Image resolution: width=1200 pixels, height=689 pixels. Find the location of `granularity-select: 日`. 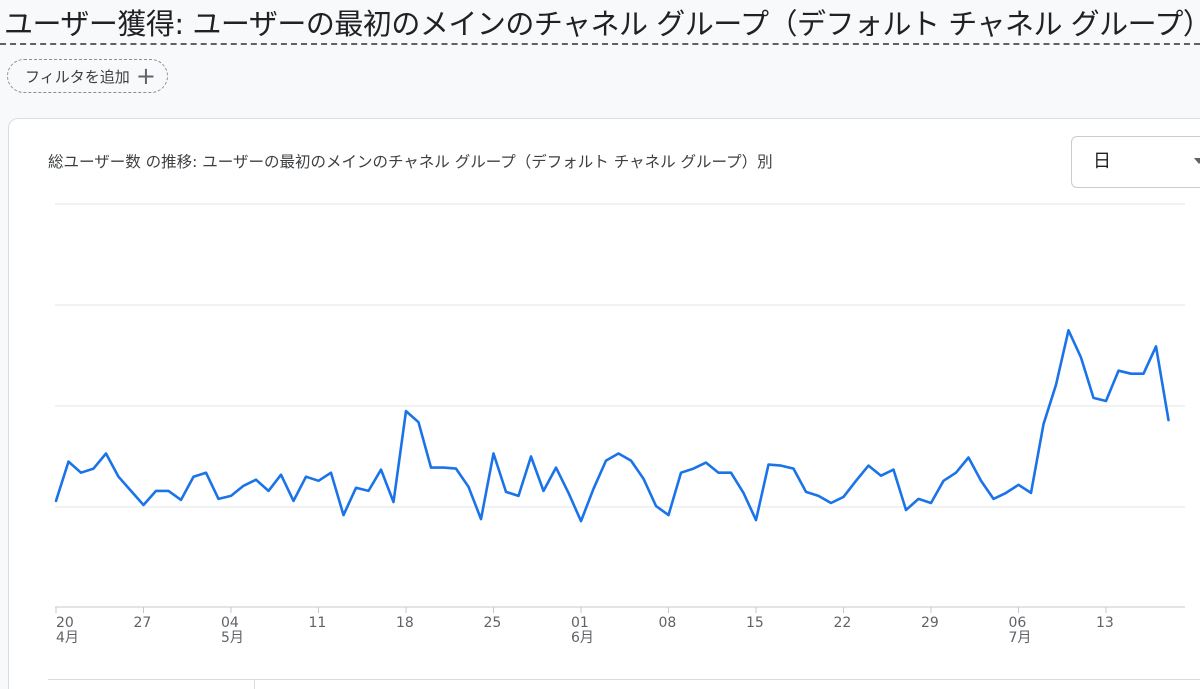

granularity-select: 日 is located at coordinates (1135, 162).